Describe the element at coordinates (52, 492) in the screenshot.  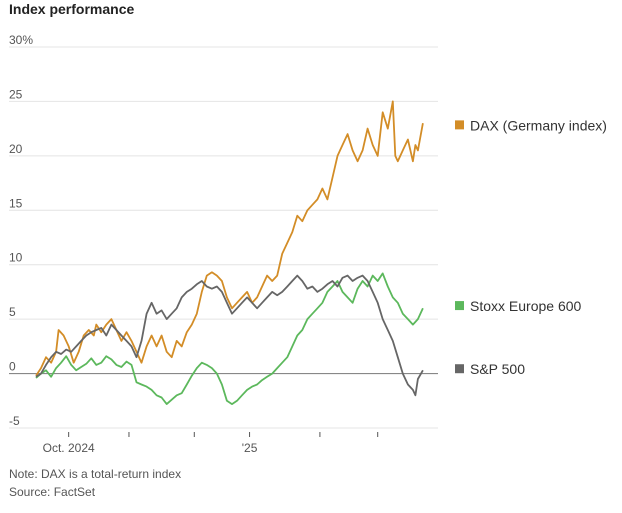
I see `source-line: Source: FactSet` at that location.